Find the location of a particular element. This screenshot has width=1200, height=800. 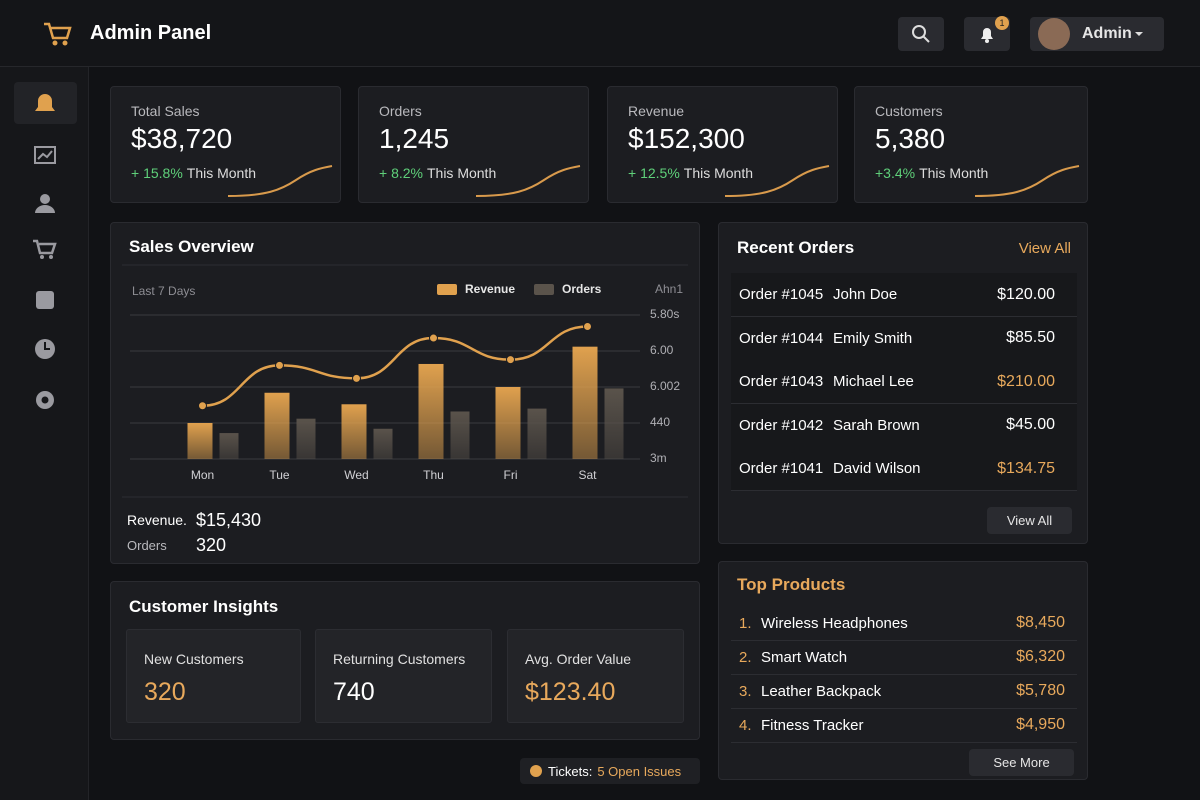

order-customer: Emily Smith is located at coordinates (873, 338).